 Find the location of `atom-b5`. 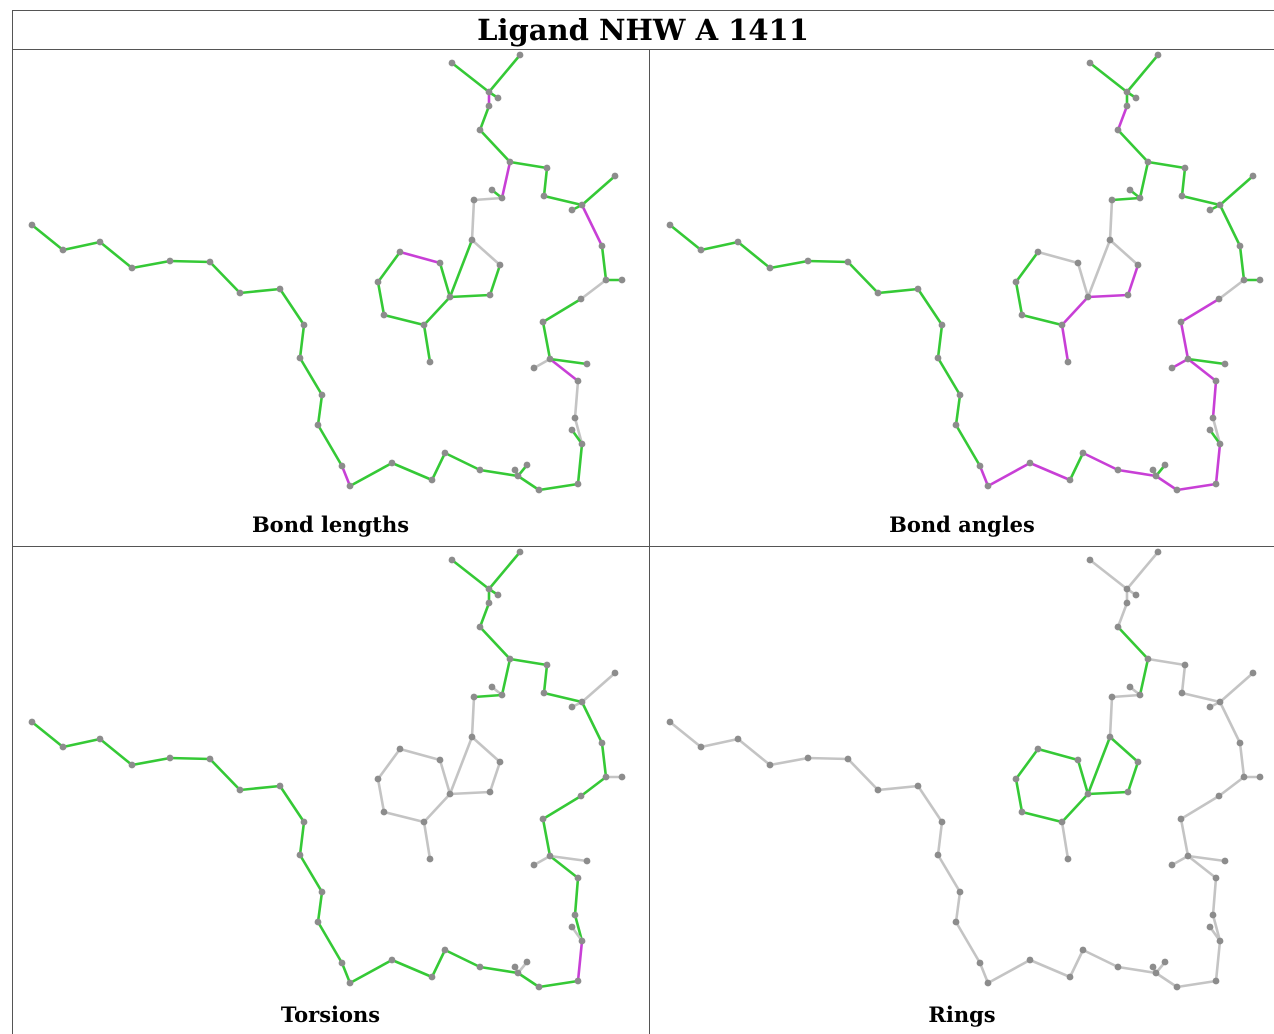

atom-b5 is located at coordinates (1225, 861).